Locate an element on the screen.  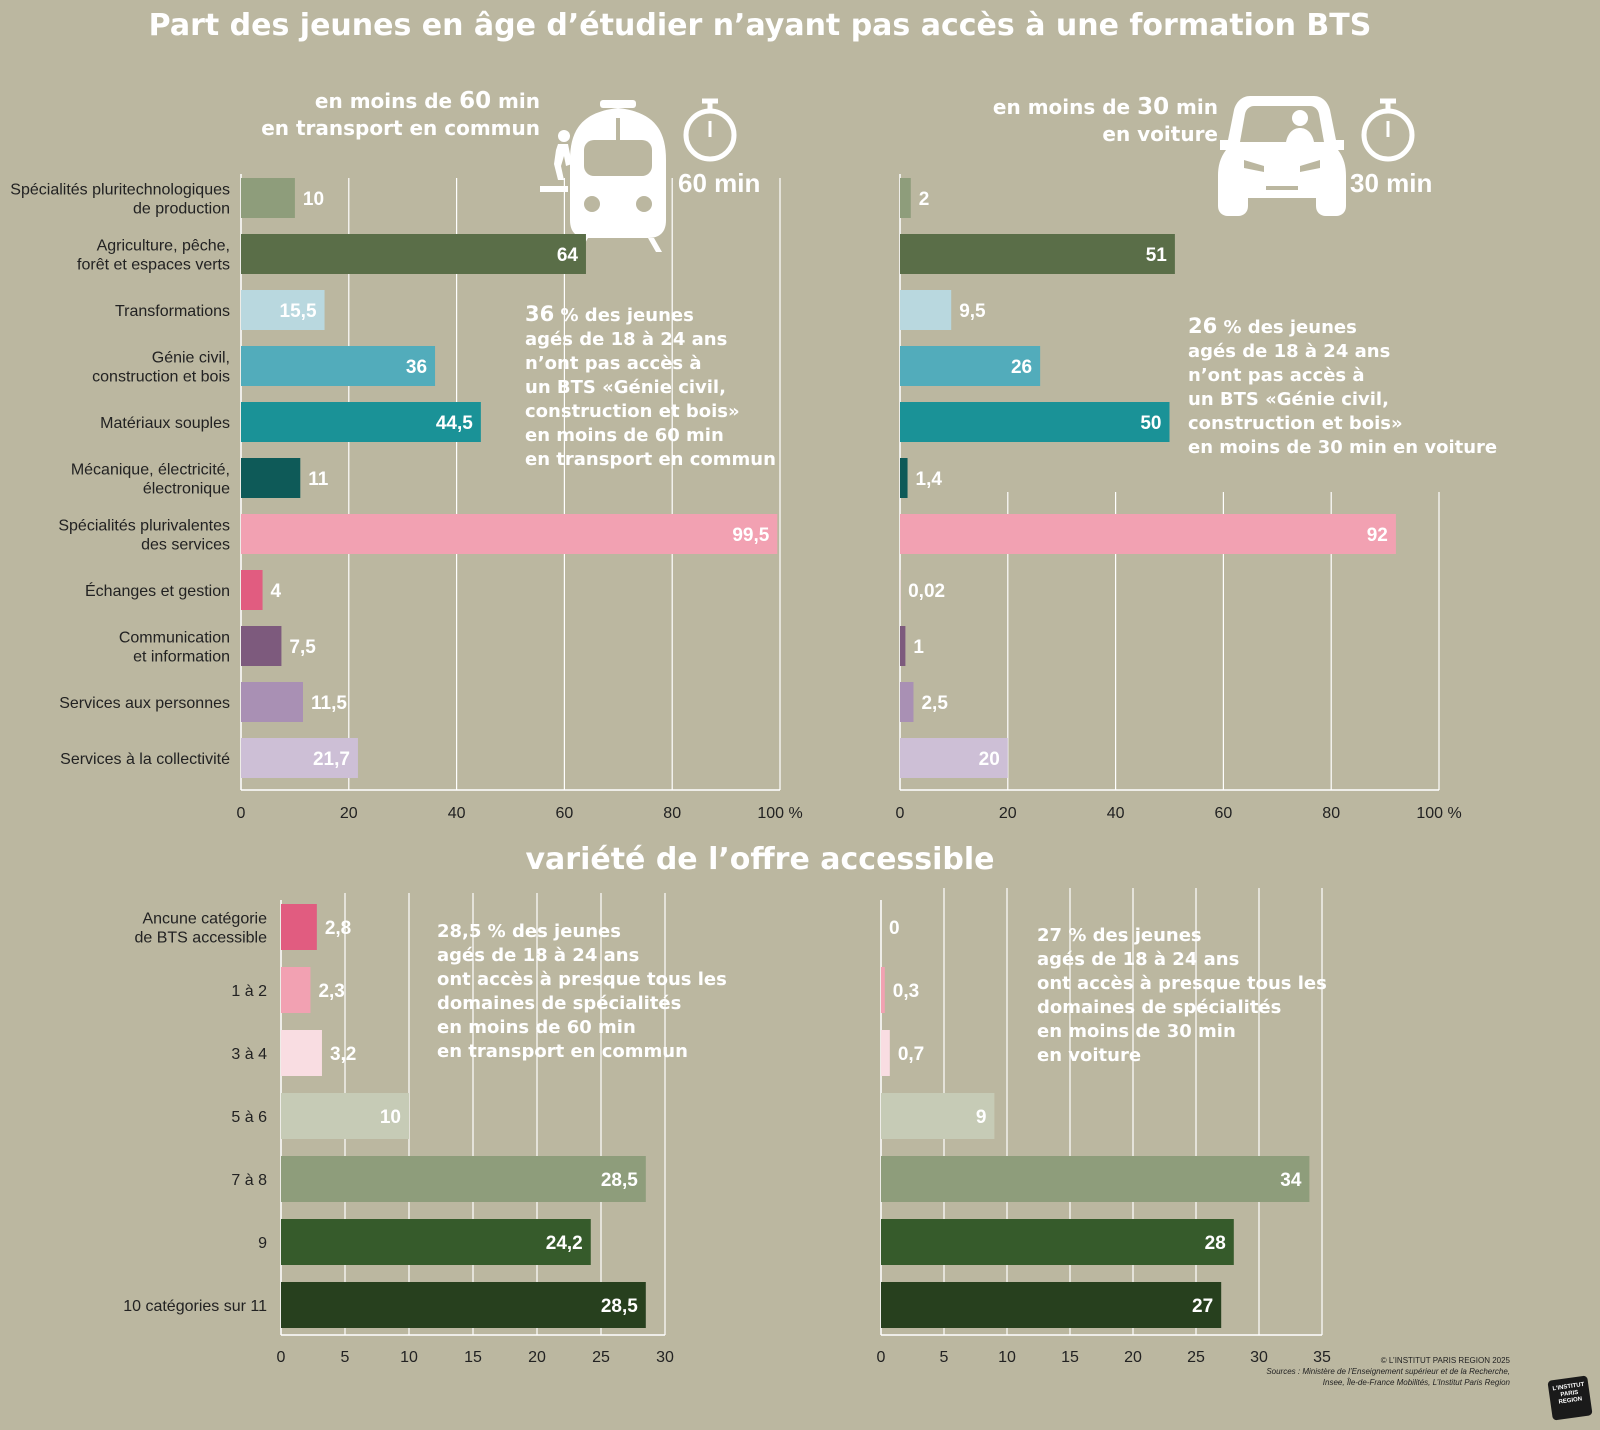
data-label: 44,5 is located at coordinates (454, 423).